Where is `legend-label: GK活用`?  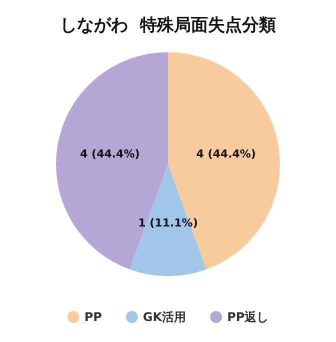
legend-label: GK活用 is located at coordinates (164, 317).